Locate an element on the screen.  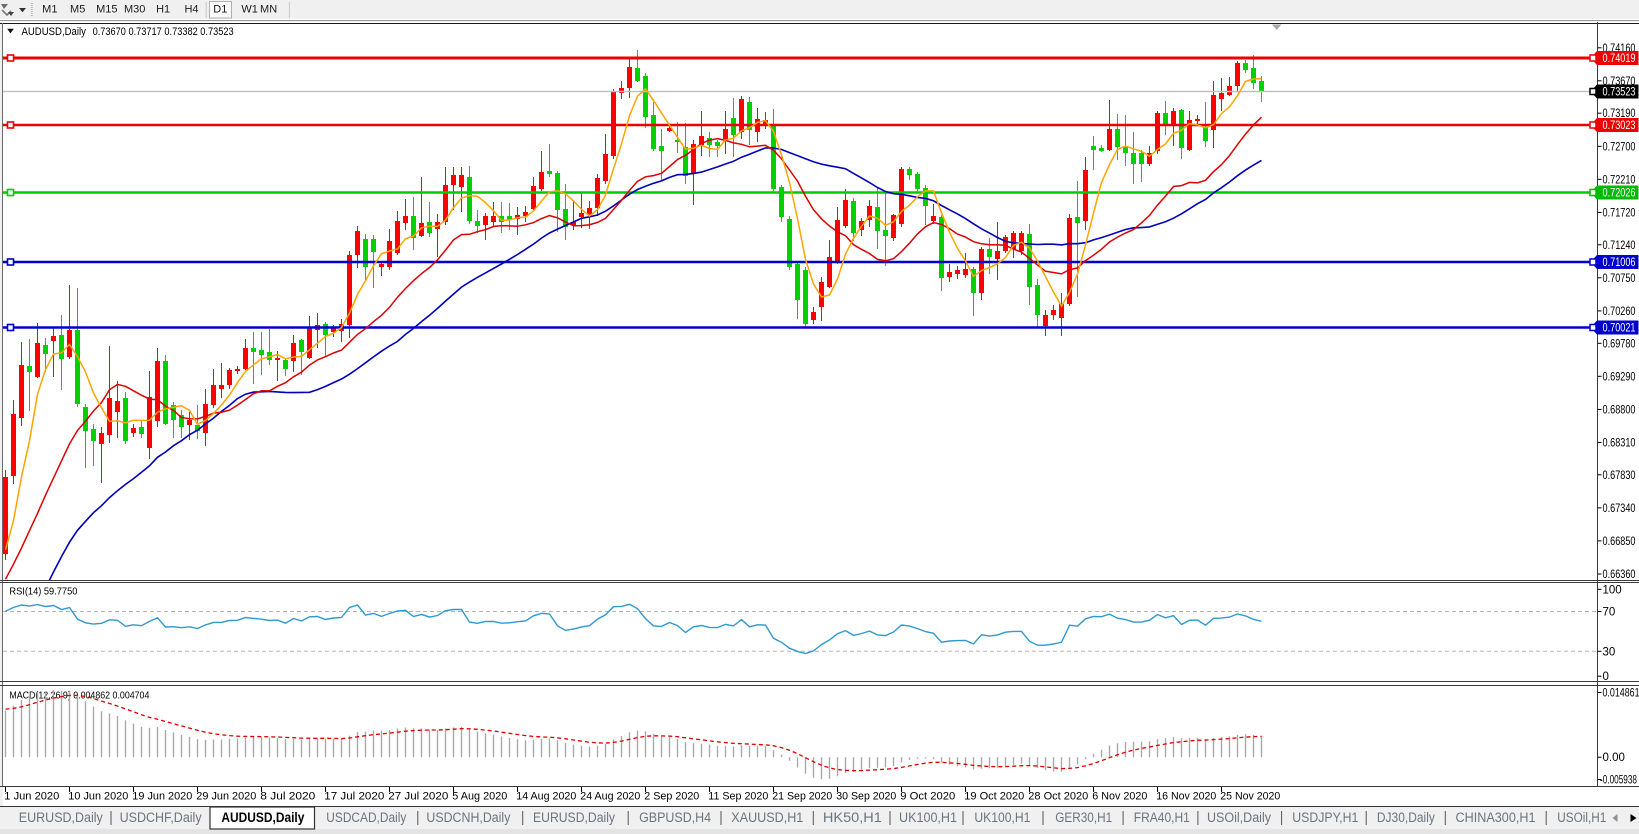
svg-text: 19 Oct 2020 is located at coordinates (994, 797).